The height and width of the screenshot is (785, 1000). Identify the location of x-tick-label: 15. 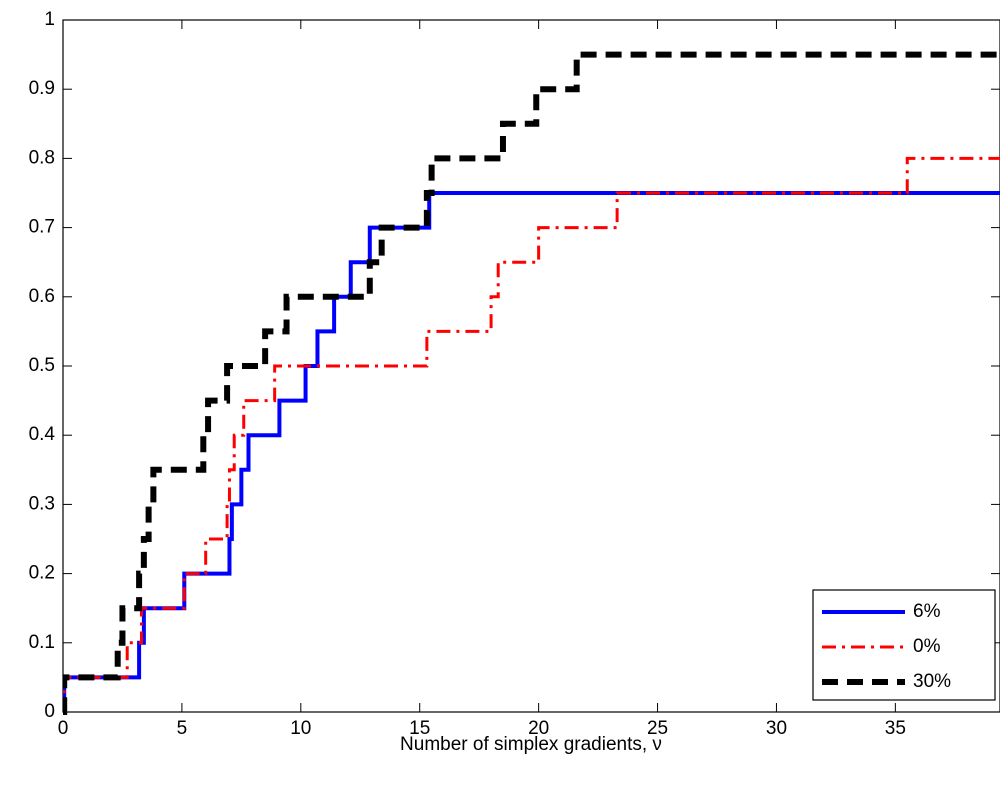
(419, 728).